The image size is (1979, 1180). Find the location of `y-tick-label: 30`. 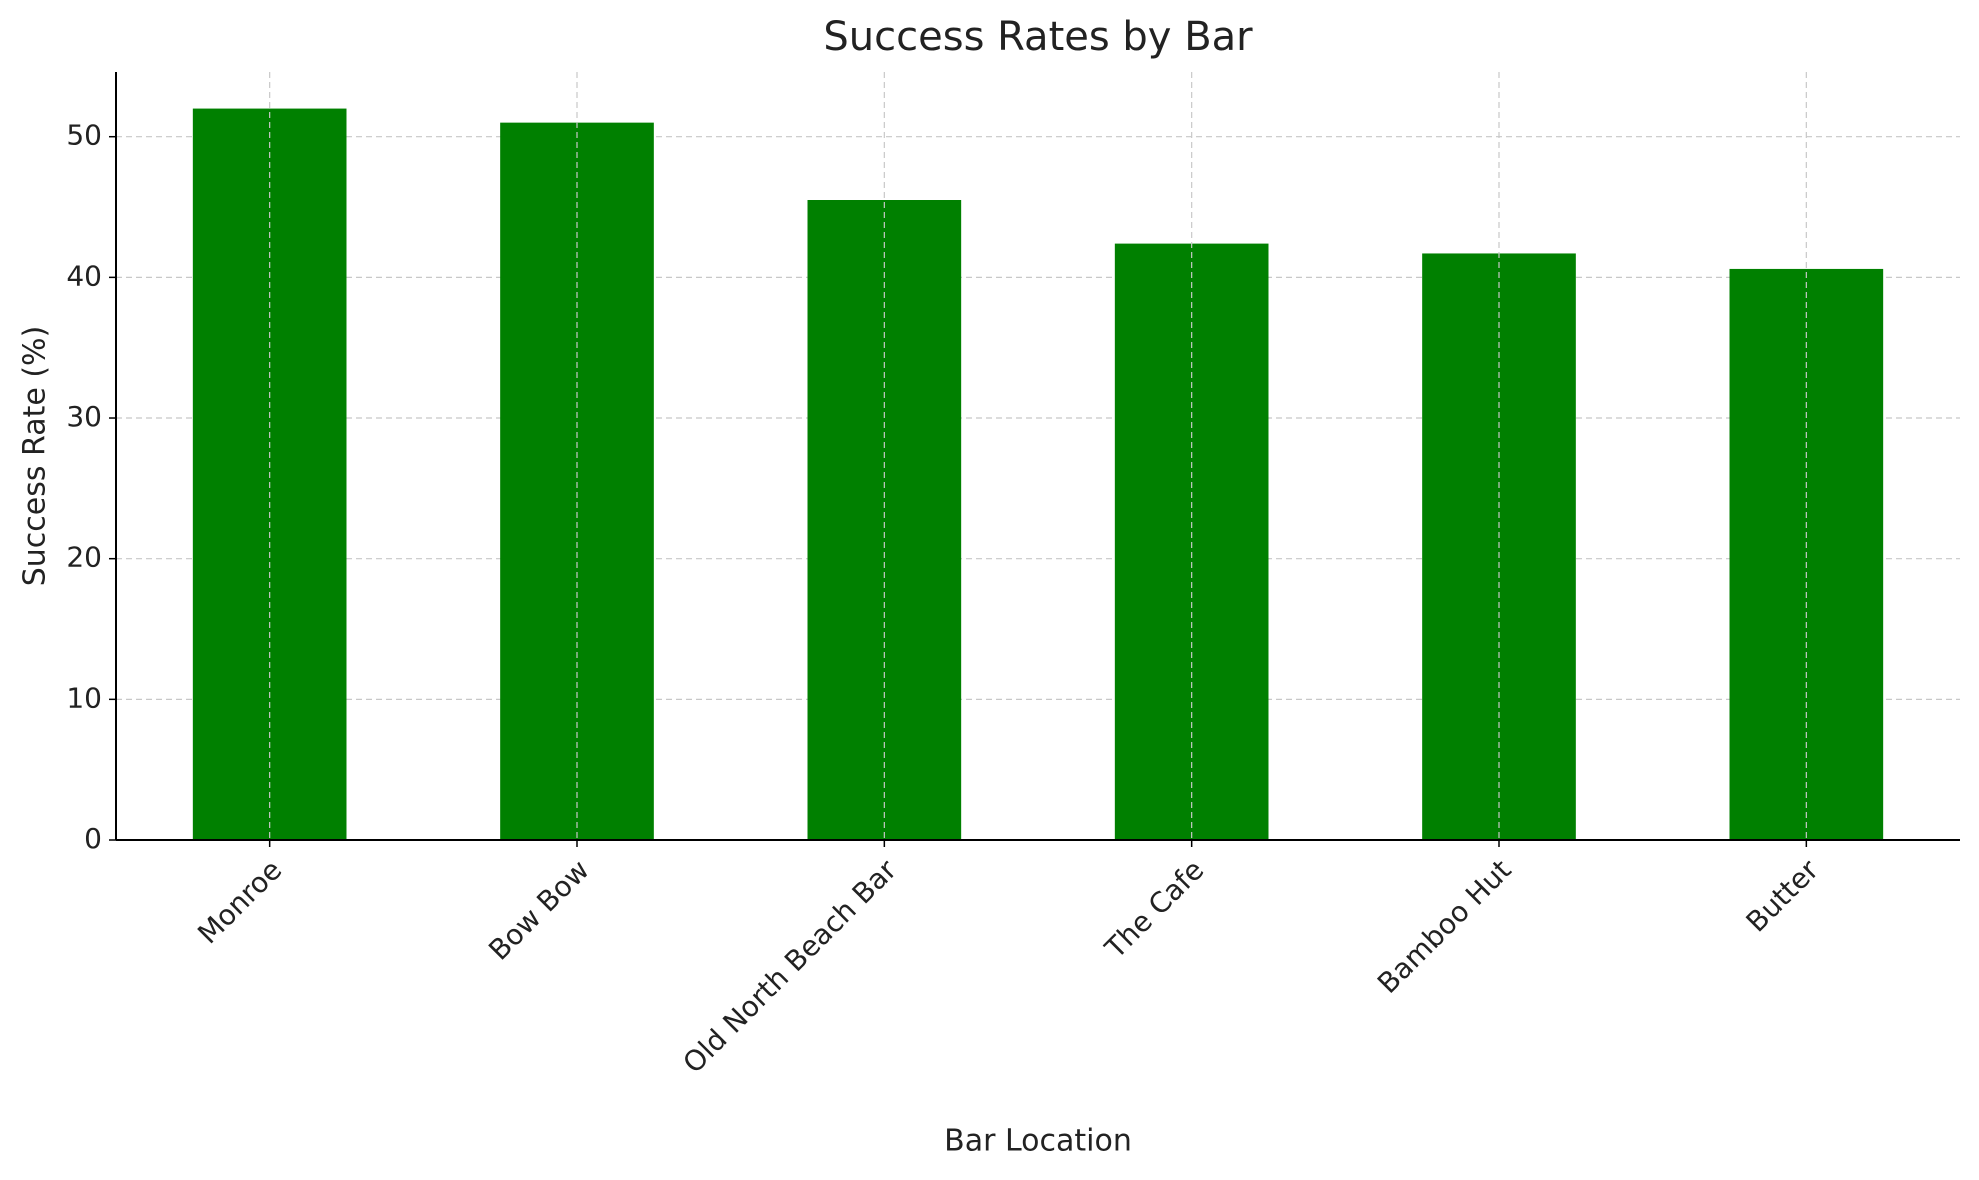

y-tick-label: 30 is located at coordinates (84, 416).